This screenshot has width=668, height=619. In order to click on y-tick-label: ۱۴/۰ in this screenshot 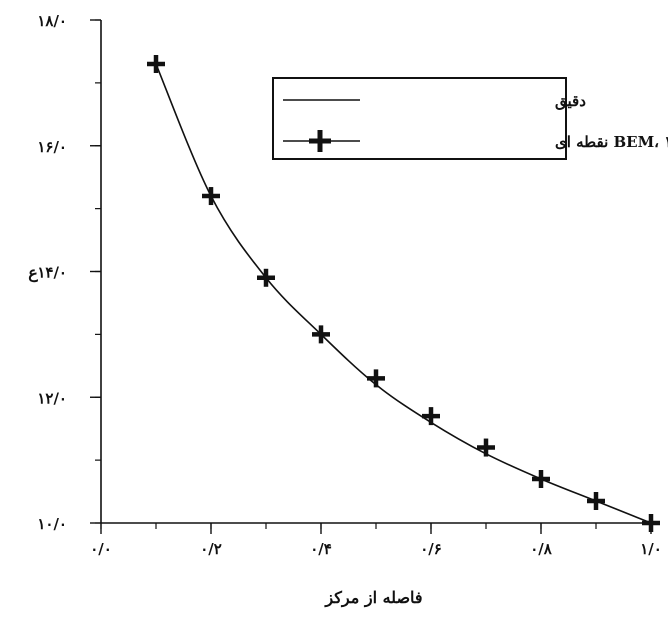, I will do `click(52, 273)`.